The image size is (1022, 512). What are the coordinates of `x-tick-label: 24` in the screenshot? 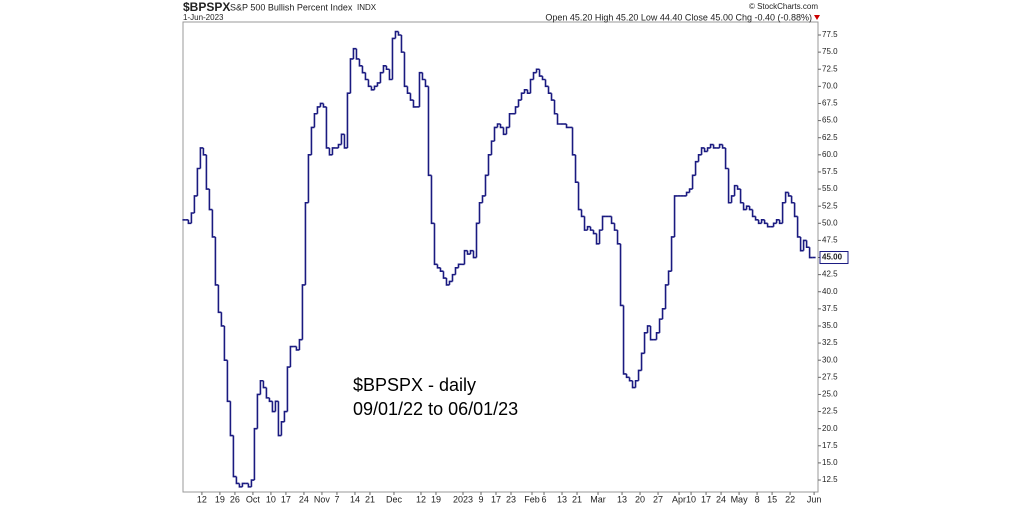 It's located at (721, 499).